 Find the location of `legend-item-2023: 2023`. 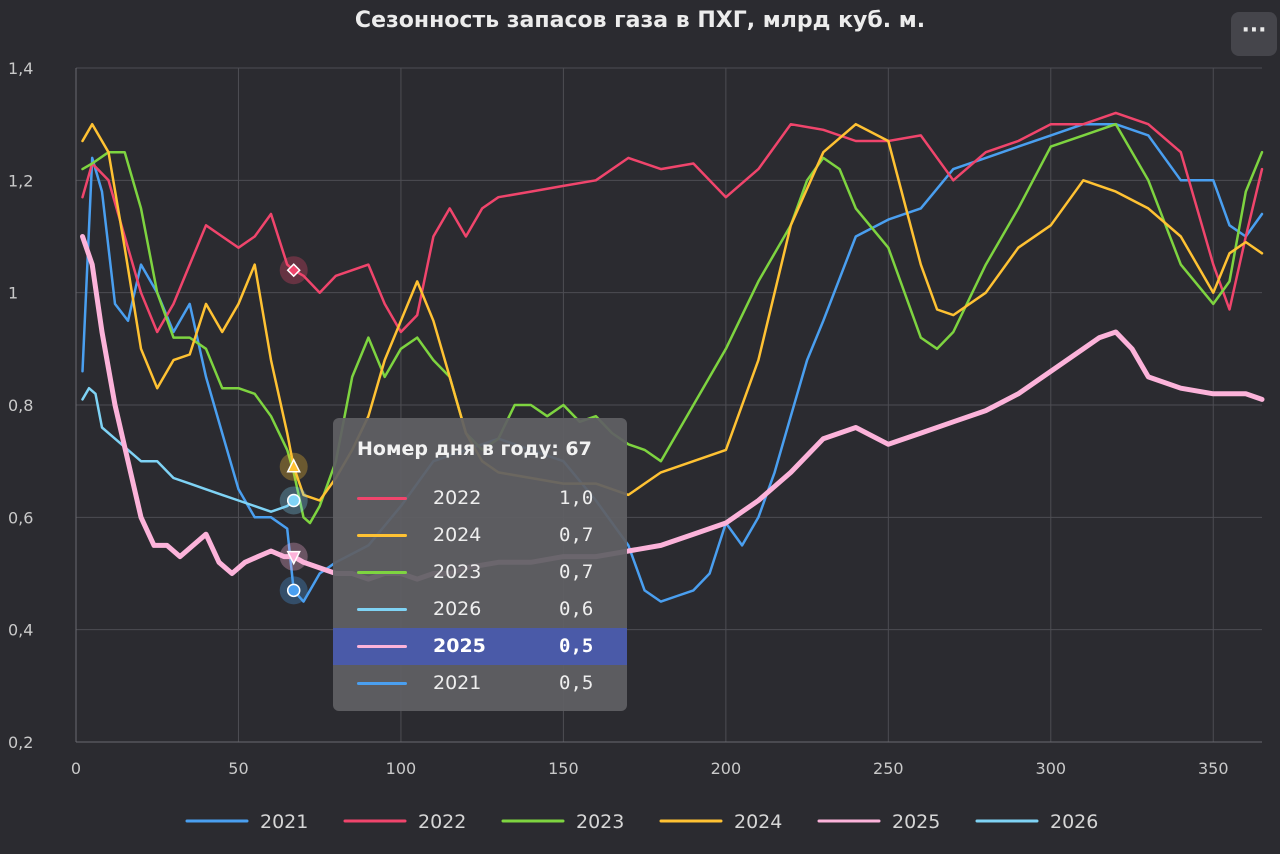

legend-item-2023: 2023 is located at coordinates (562, 822).